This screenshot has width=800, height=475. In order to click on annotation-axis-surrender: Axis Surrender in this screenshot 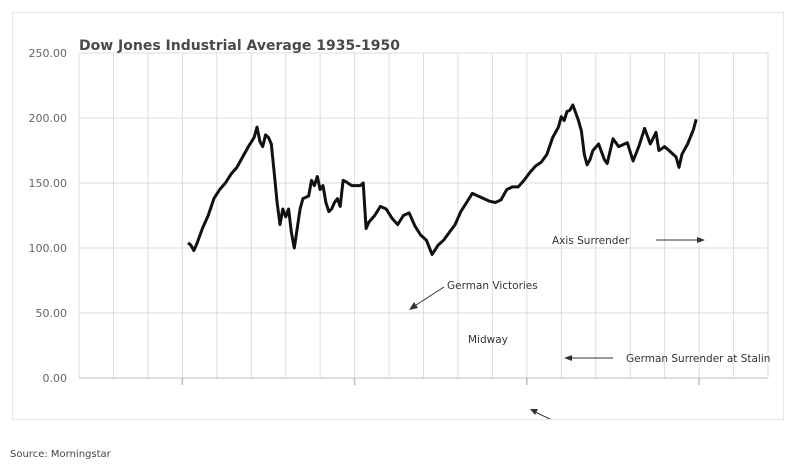, I will do `click(591, 241)`.